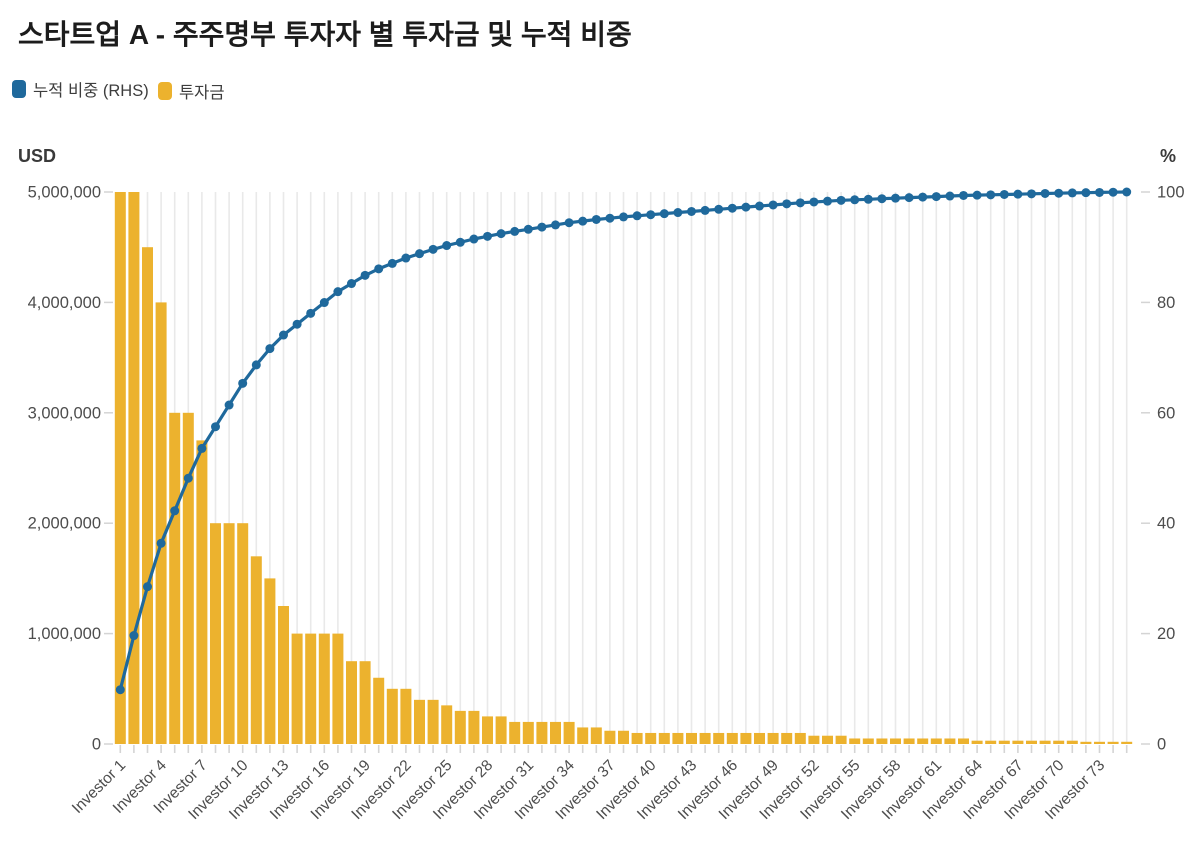  What do you see at coordinates (64, 413) in the screenshot?
I see `left-tick-label: 3,000,000` at bounding box center [64, 413].